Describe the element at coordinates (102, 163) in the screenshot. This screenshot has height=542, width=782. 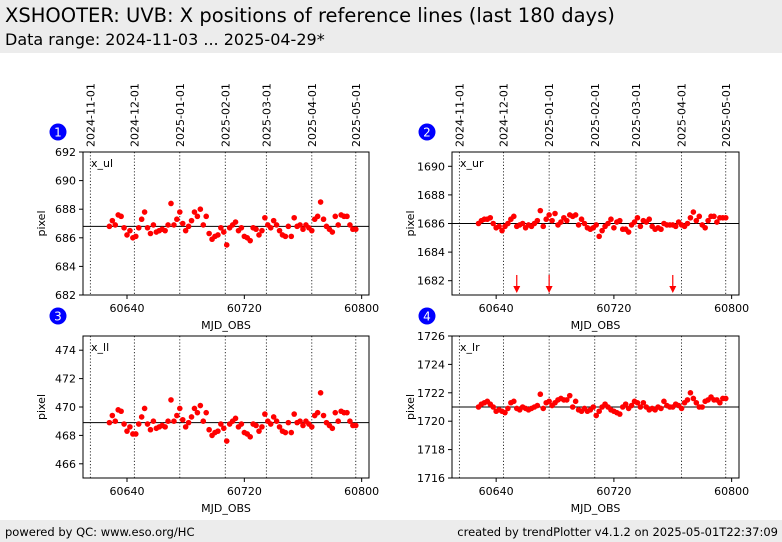
I see `series-label: x_ul` at that location.